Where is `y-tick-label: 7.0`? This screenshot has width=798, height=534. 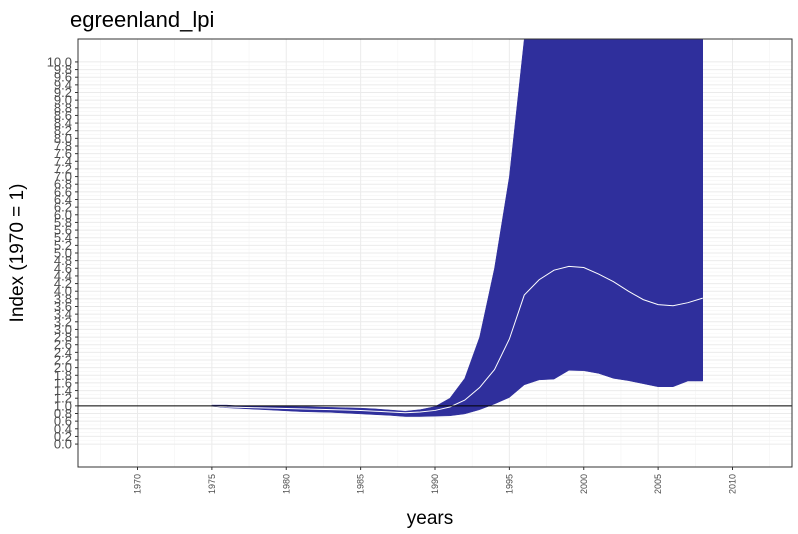
y-tick-label: 7.0 is located at coordinates (63, 176).